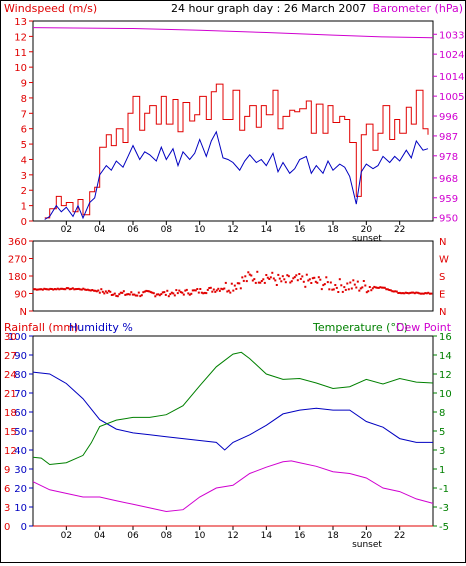  I want to click on barometer-axis-label: Barometer (hPa), so click(418, 8).